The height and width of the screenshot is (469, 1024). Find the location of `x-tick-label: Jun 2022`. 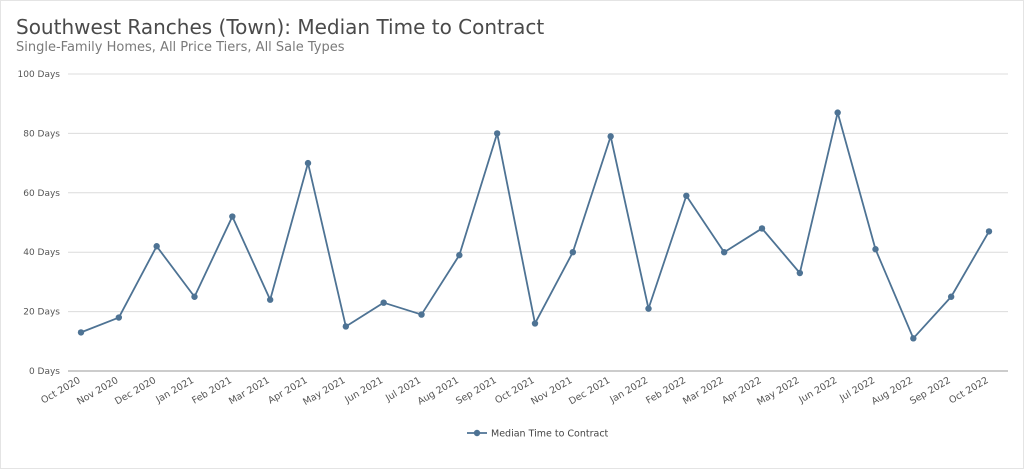

x-tick-label: Jun 2022 is located at coordinates (817, 390).